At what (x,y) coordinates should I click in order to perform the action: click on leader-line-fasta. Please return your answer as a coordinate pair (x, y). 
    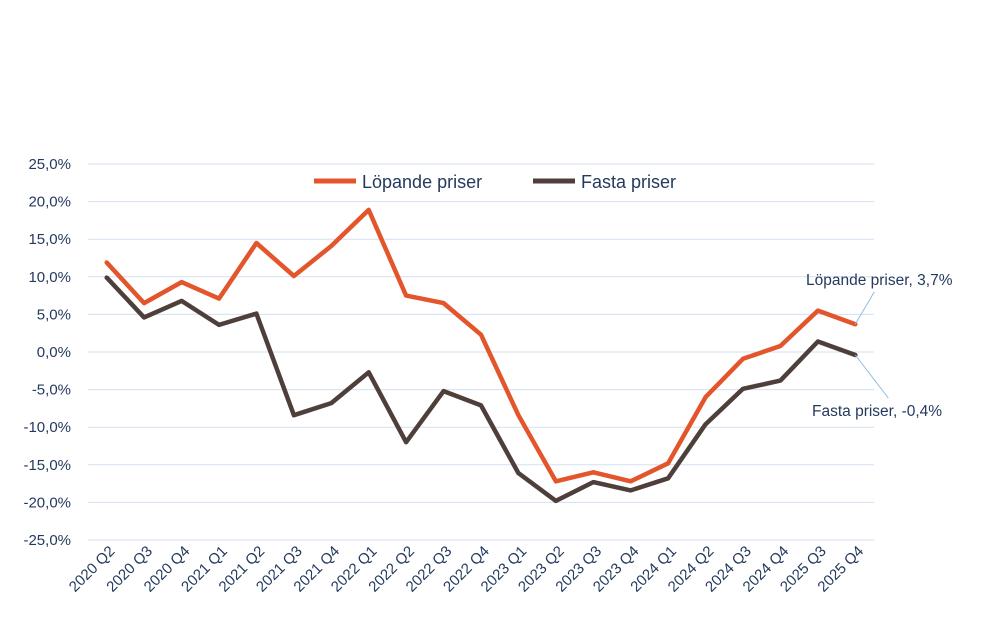
    Looking at the image, I should click on (871, 376).